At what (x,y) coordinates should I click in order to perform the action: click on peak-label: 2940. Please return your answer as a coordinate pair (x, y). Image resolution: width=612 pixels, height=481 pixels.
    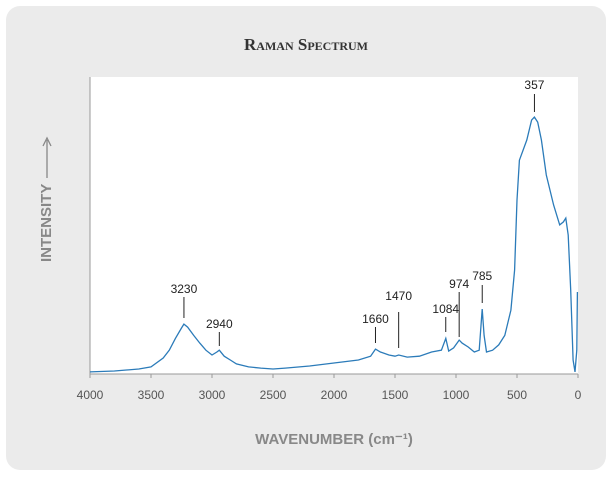
    Looking at the image, I should click on (219, 324).